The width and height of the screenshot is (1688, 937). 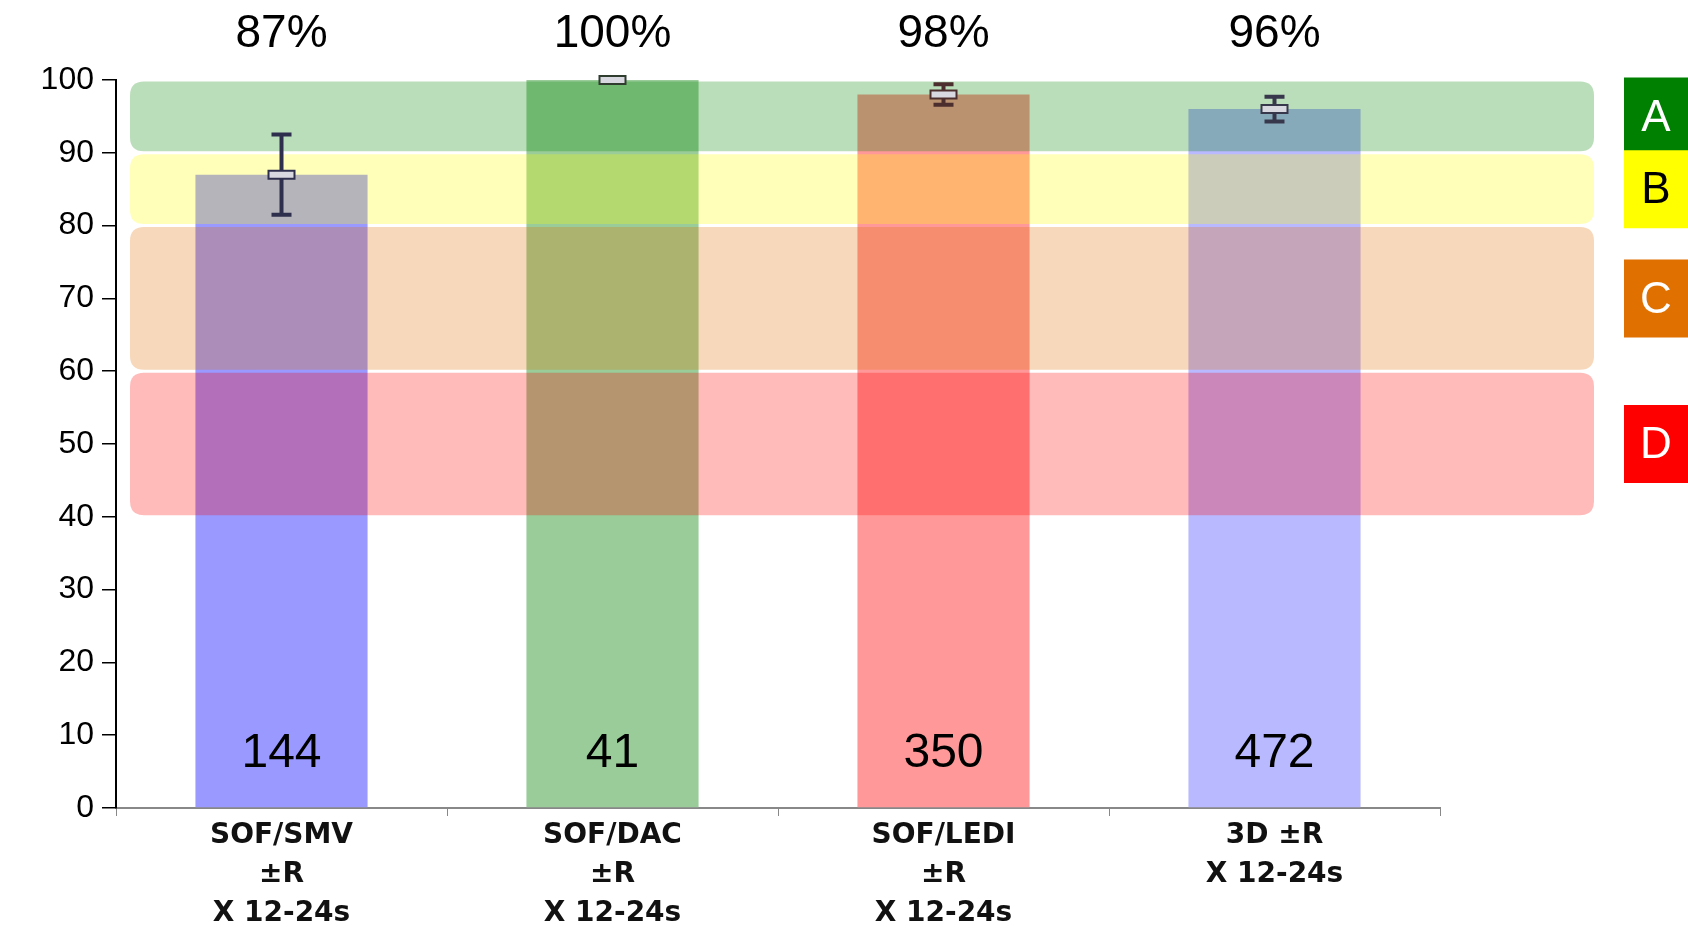 I want to click on y-tick-label: 0, so click(x=85, y=805).